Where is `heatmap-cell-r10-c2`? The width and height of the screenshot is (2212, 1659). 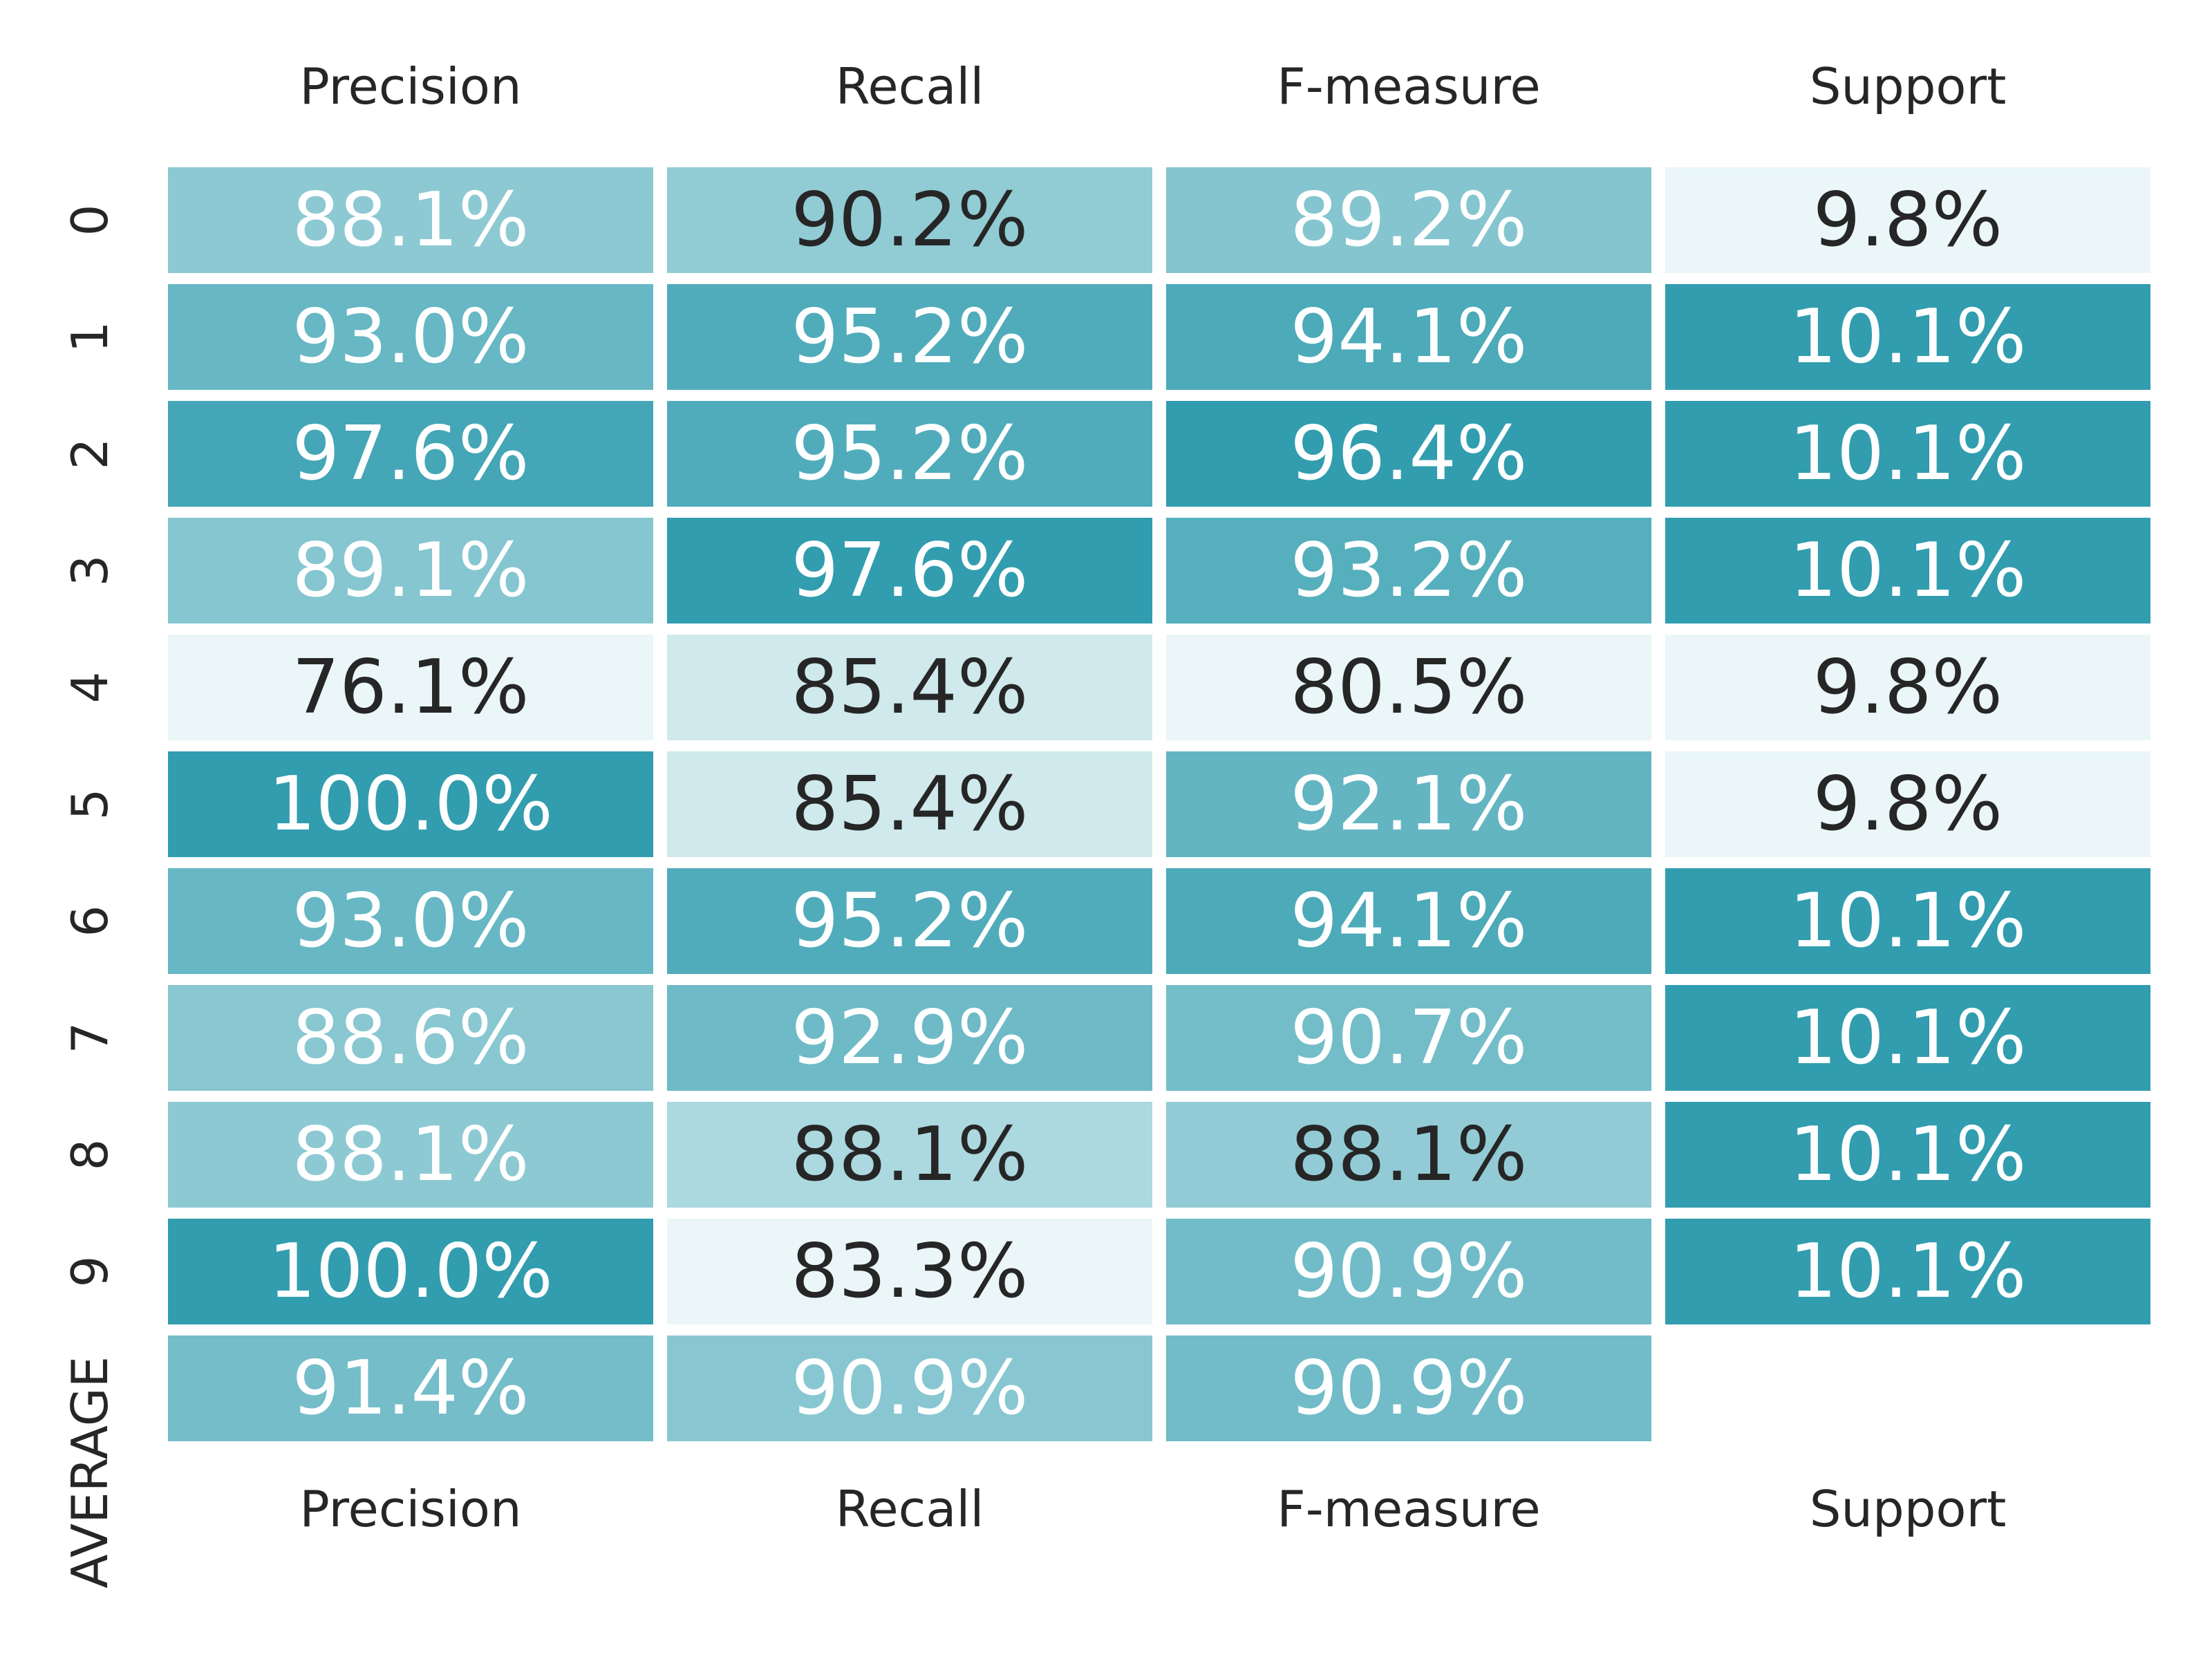 heatmap-cell-r10-c2 is located at coordinates (1408, 1388).